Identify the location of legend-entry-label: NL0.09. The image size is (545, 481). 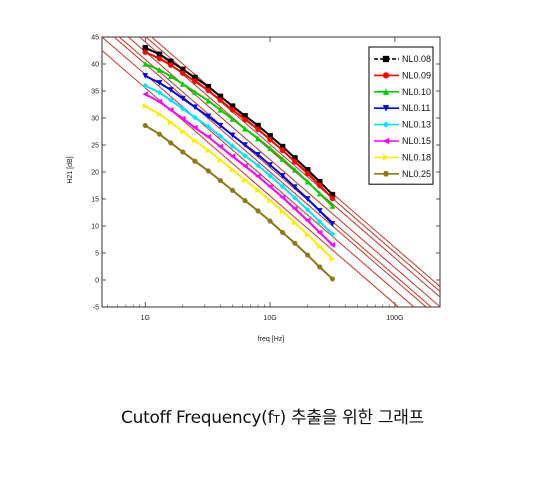
(416, 75).